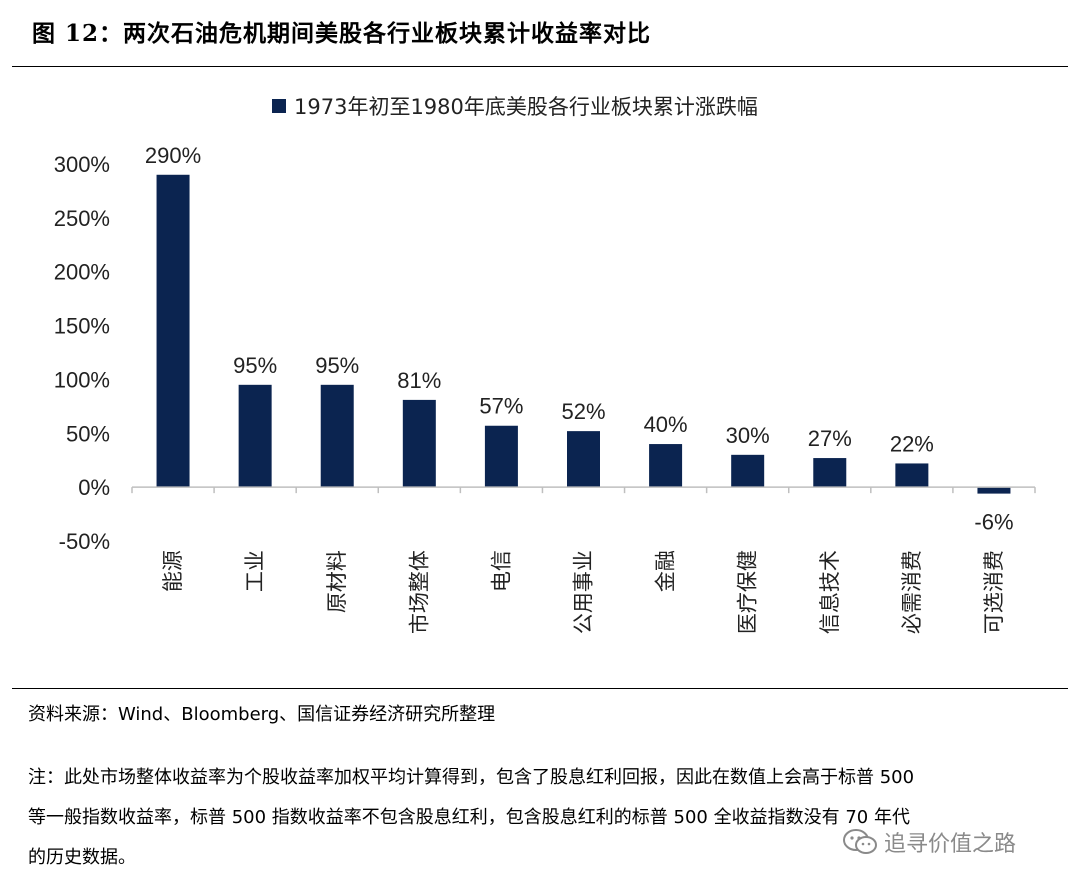 Image resolution: width=1080 pixels, height=889 pixels. What do you see at coordinates (82, 272) in the screenshot?
I see `y-tick-label: 200%` at bounding box center [82, 272].